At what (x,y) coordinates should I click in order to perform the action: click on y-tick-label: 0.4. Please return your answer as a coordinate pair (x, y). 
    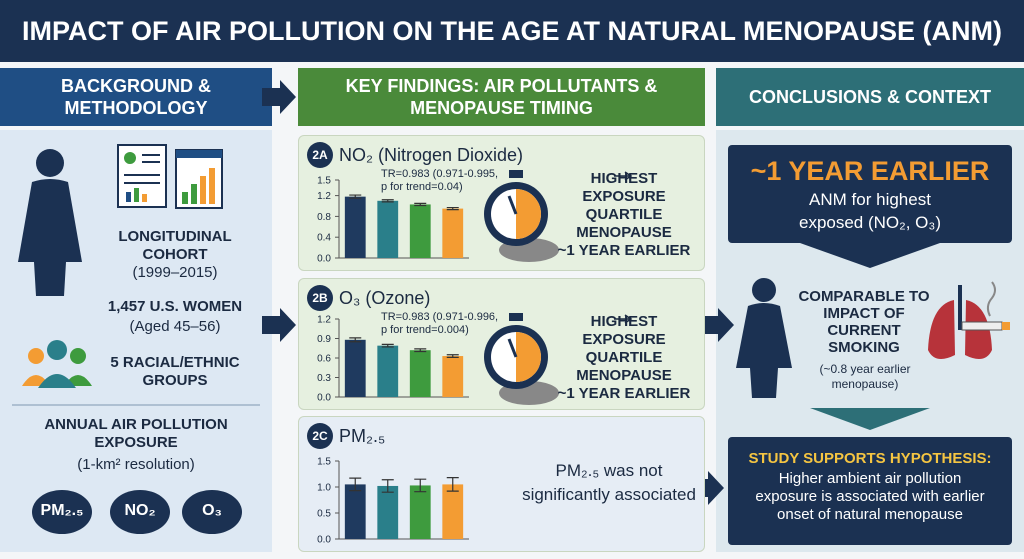
    Looking at the image, I should click on (324, 238).